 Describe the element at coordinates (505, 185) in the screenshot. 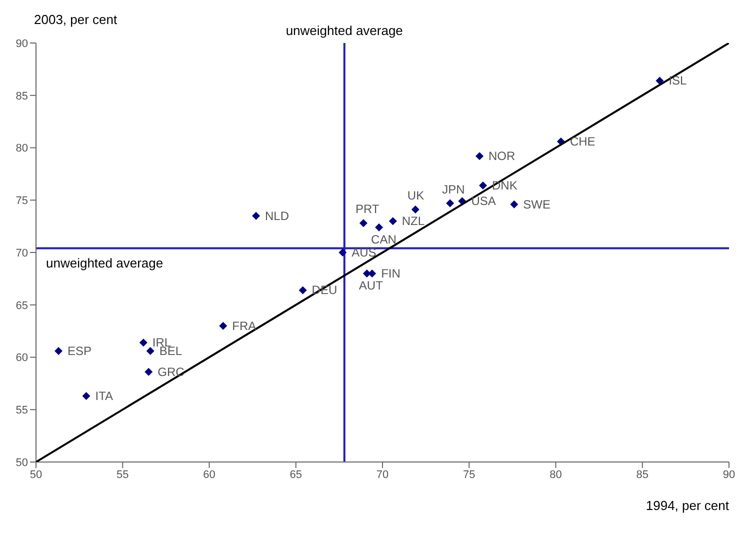

I see `data-label: DNK` at that location.